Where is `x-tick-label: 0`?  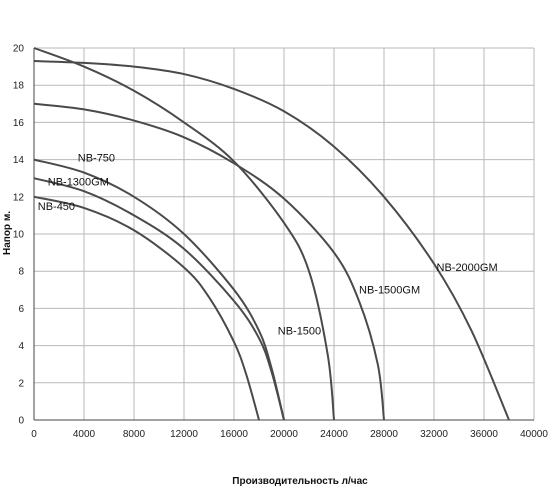
x-tick-label: 0 is located at coordinates (34, 434).